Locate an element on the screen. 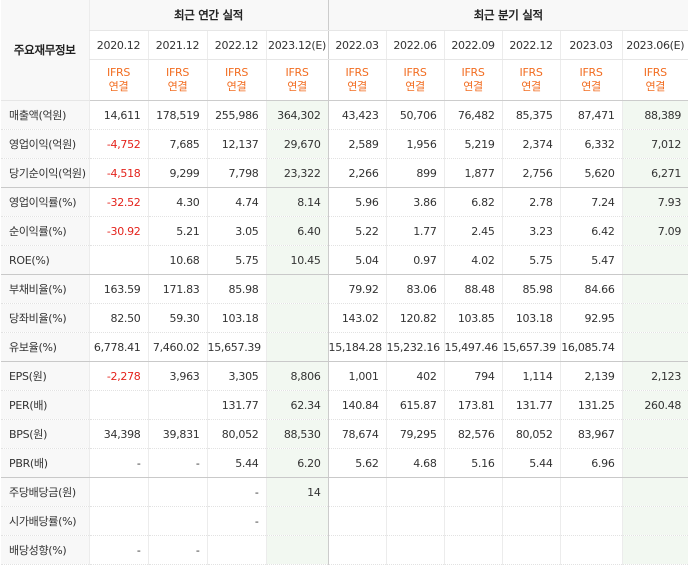 The image size is (689, 566). table-cell: 83,967 is located at coordinates (591, 434).